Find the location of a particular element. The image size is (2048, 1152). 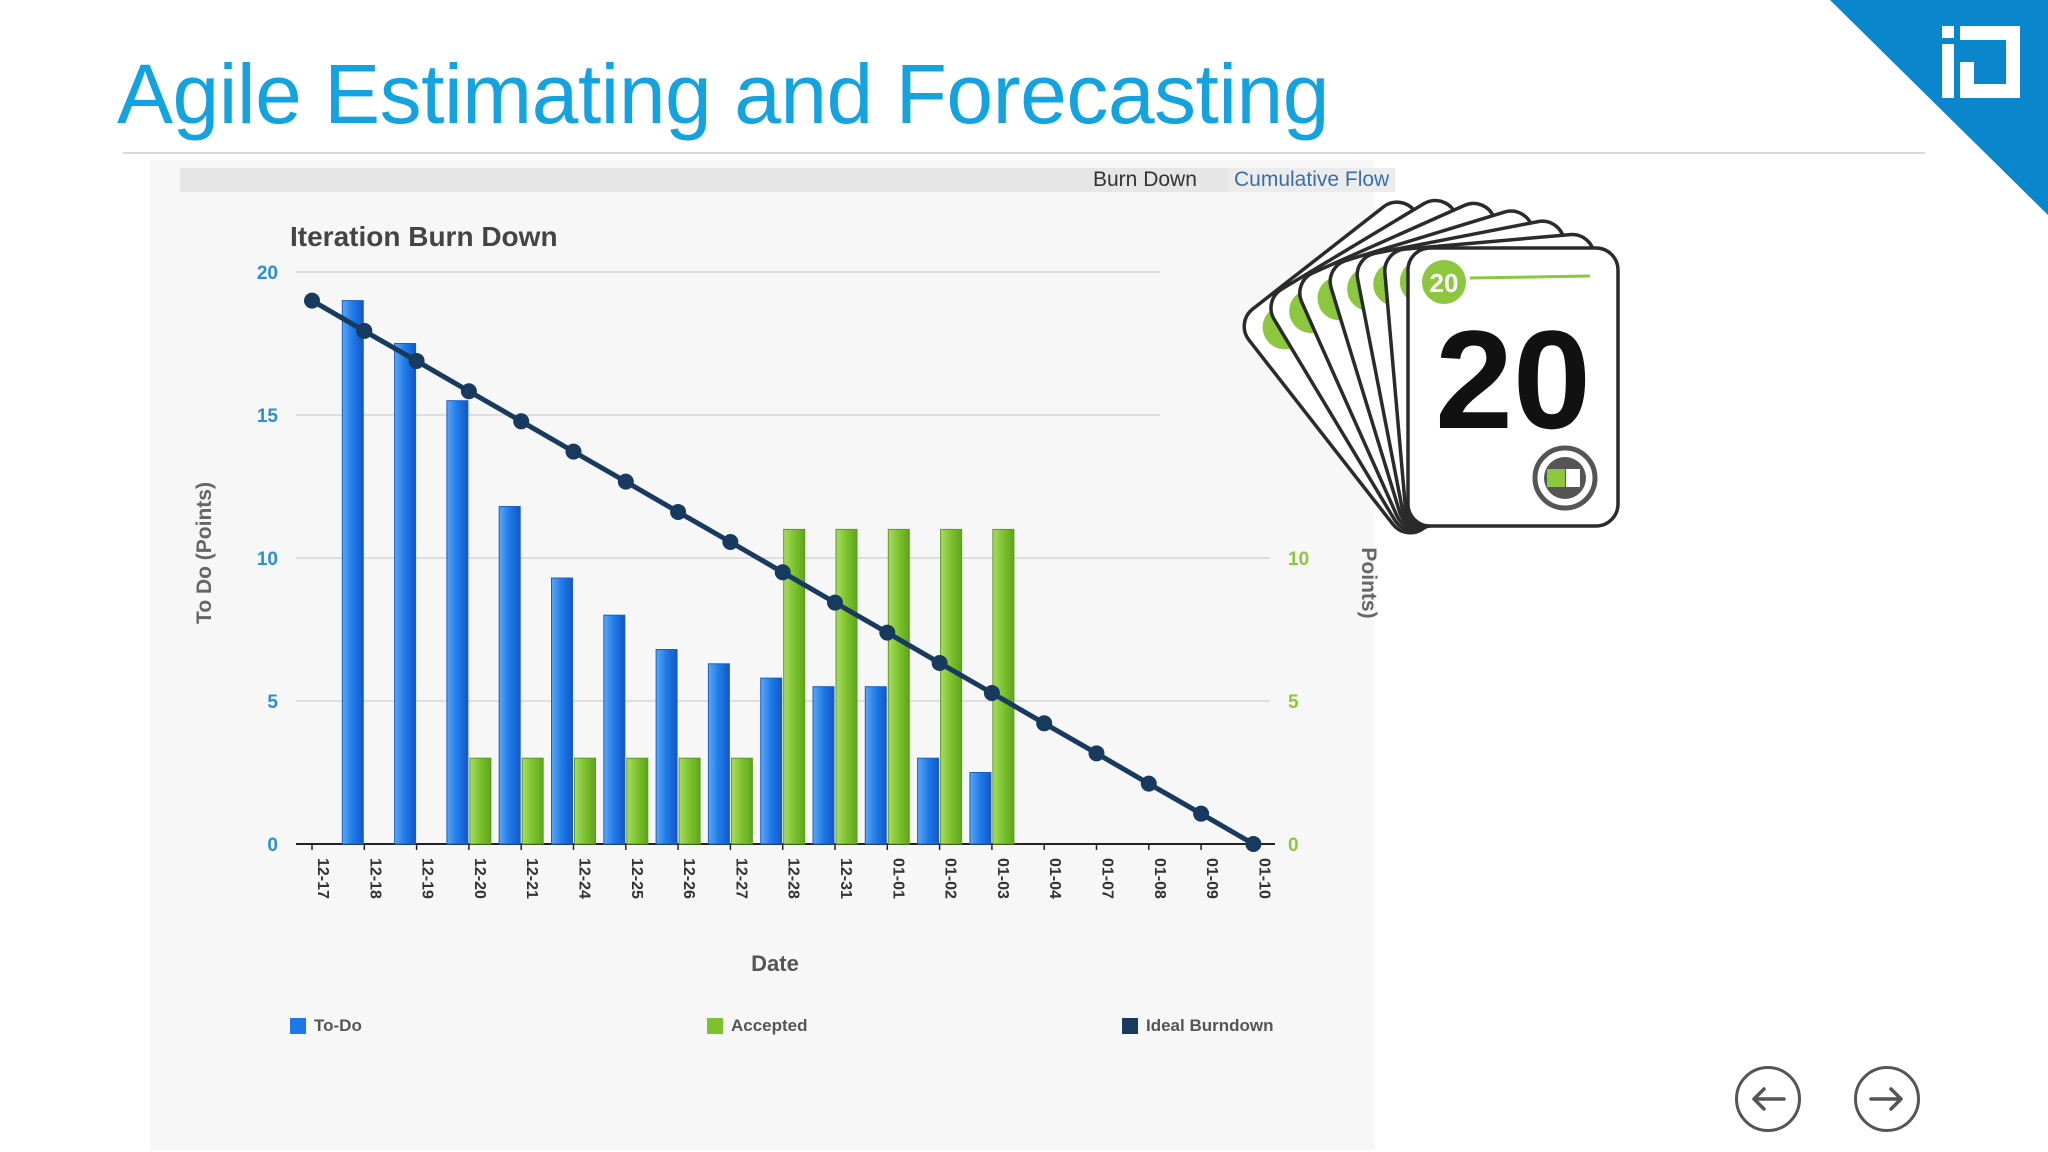

x-tick-label: 01-01 is located at coordinates (897, 878).